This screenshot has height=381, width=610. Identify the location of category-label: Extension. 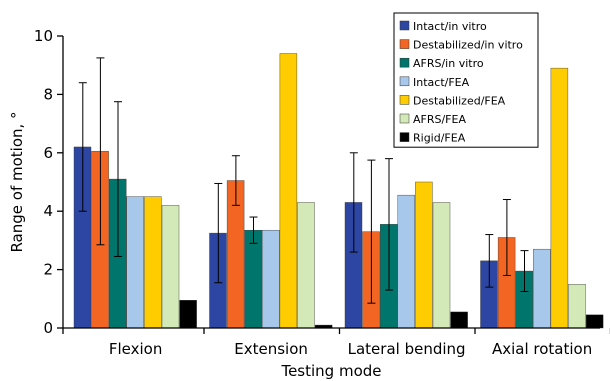
(271, 349).